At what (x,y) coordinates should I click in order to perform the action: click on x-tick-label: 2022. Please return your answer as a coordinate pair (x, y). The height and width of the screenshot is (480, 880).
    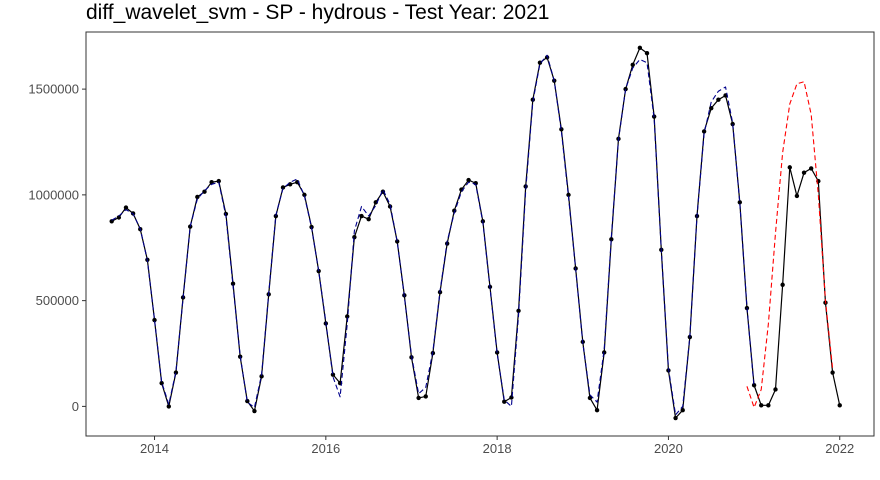
    Looking at the image, I should click on (839, 448).